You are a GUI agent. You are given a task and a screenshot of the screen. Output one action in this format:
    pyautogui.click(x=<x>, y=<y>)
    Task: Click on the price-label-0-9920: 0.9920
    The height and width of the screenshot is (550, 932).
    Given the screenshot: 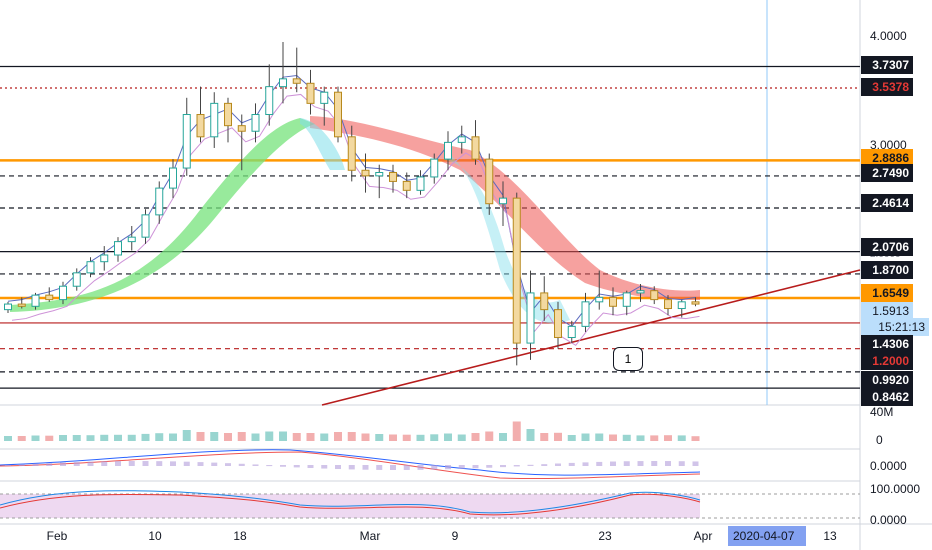 What is the action you would take?
    pyautogui.click(x=887, y=380)
    